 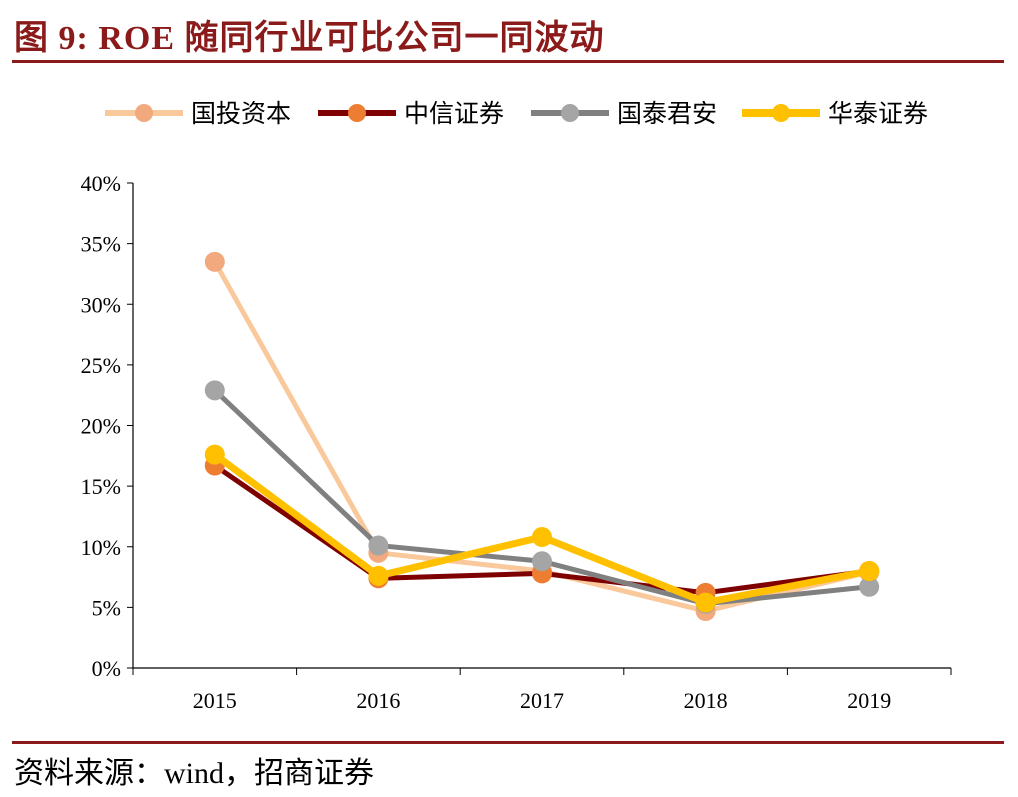 I want to click on x-tick-label: 2017, so click(x=542, y=700).